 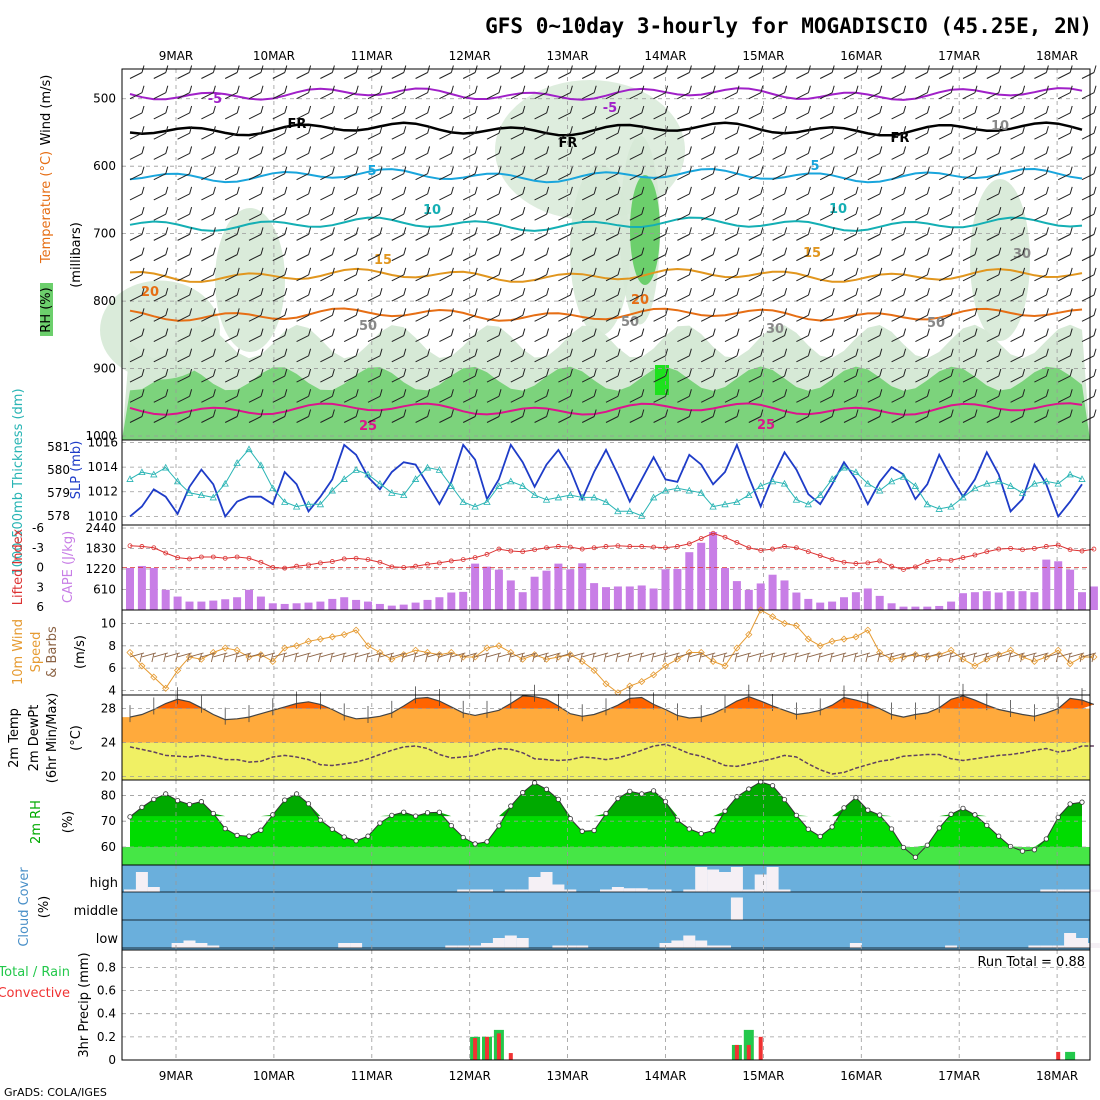 What do you see at coordinates (775, 329) in the screenshot?
I see `contour-label: 30` at bounding box center [775, 329].